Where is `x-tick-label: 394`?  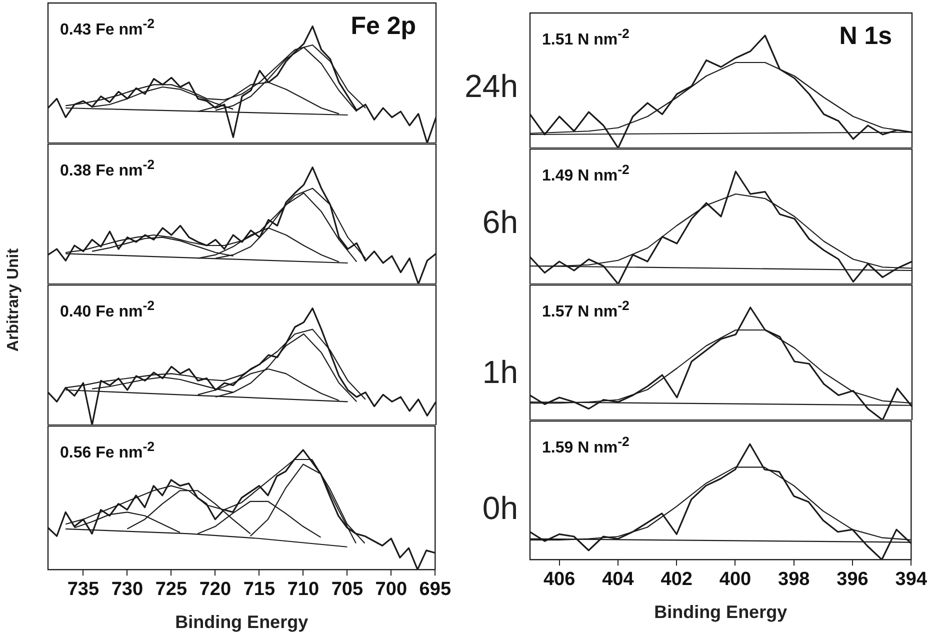
x-tick-label: 394 is located at coordinates (911, 579).